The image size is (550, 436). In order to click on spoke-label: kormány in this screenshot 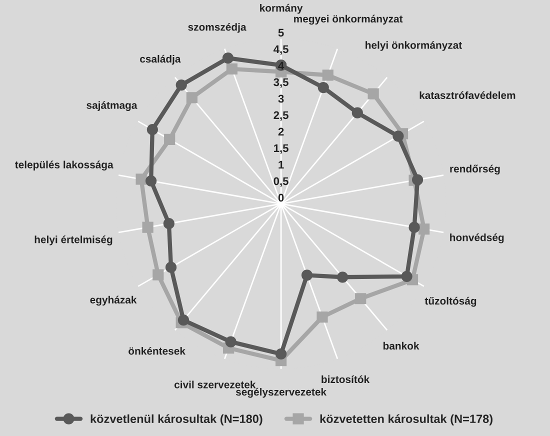, I will do `click(281, 9)`.